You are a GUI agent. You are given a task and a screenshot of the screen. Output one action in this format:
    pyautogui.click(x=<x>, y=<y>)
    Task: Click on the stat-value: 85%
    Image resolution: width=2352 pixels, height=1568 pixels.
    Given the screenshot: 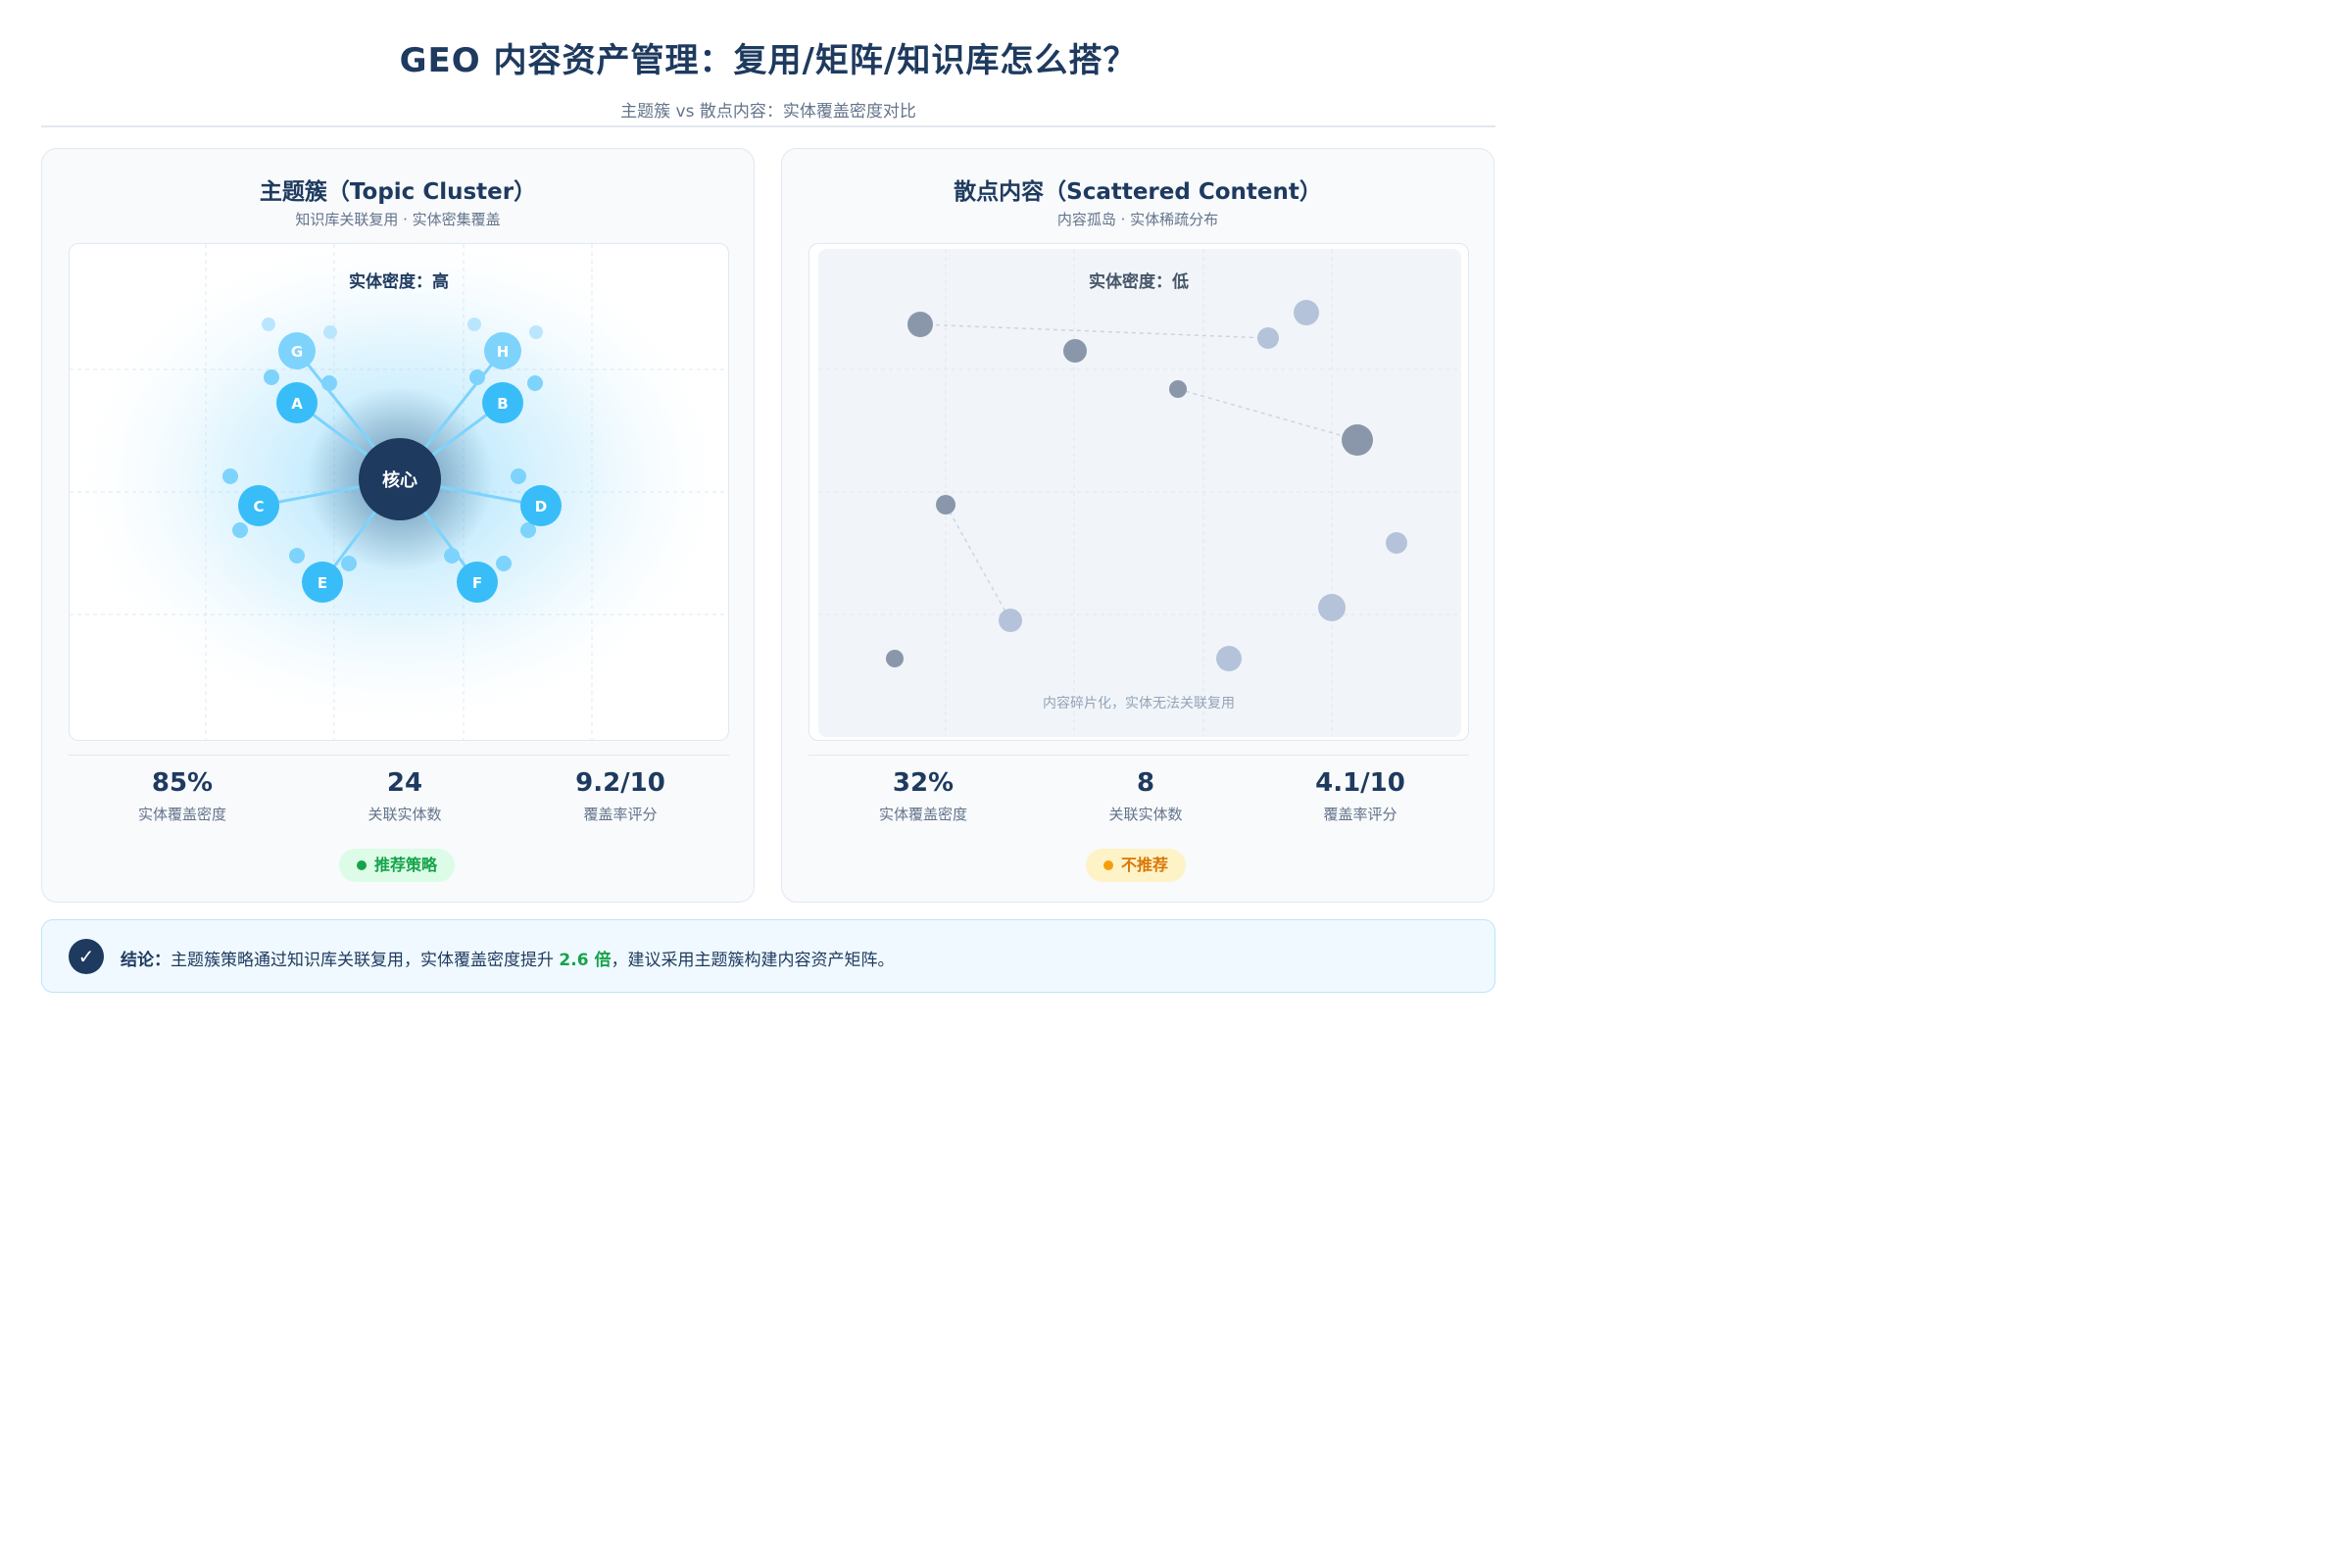 What is the action you would take?
    pyautogui.click(x=182, y=783)
    